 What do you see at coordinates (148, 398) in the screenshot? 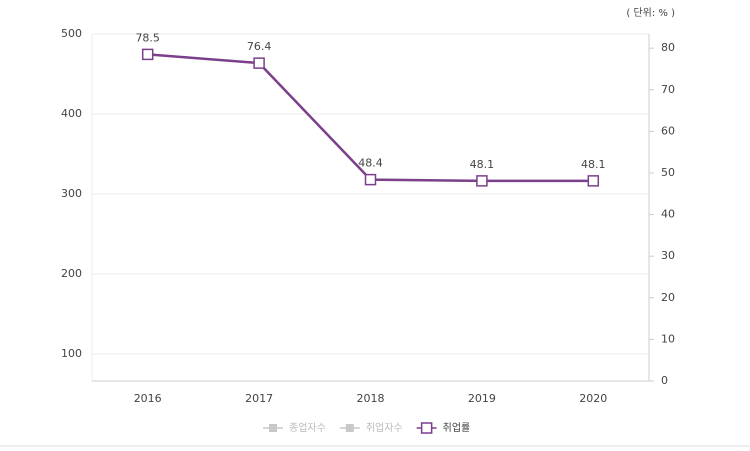
I see `x-tick-label: 2016` at bounding box center [148, 398].